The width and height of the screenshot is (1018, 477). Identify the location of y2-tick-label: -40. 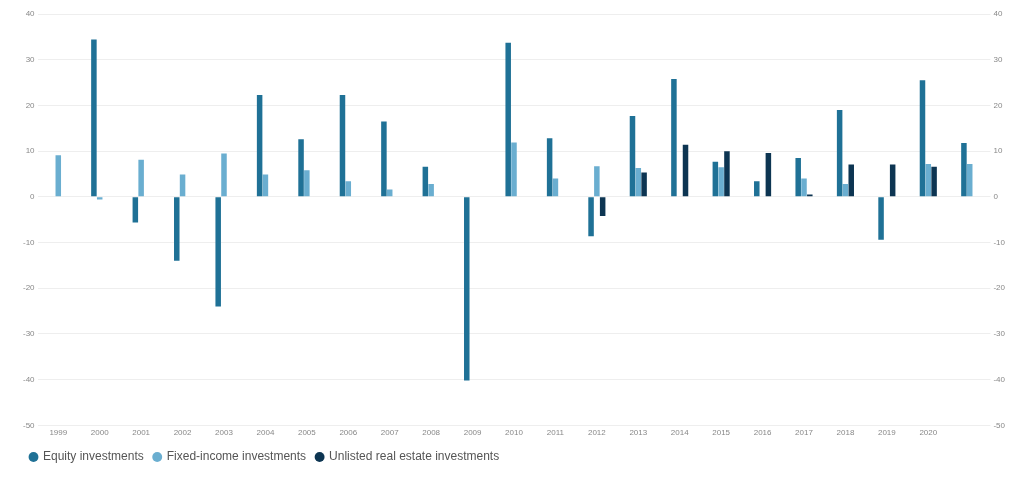
(999, 379).